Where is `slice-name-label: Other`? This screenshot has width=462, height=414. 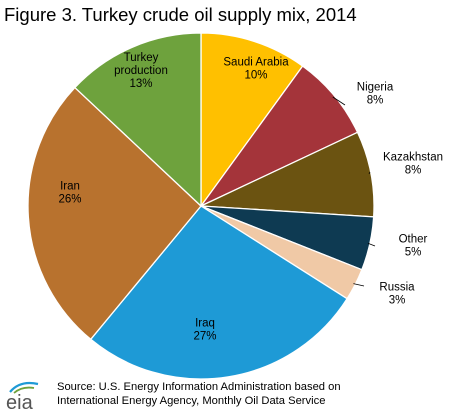
slice-name-label: Other is located at coordinates (413, 240).